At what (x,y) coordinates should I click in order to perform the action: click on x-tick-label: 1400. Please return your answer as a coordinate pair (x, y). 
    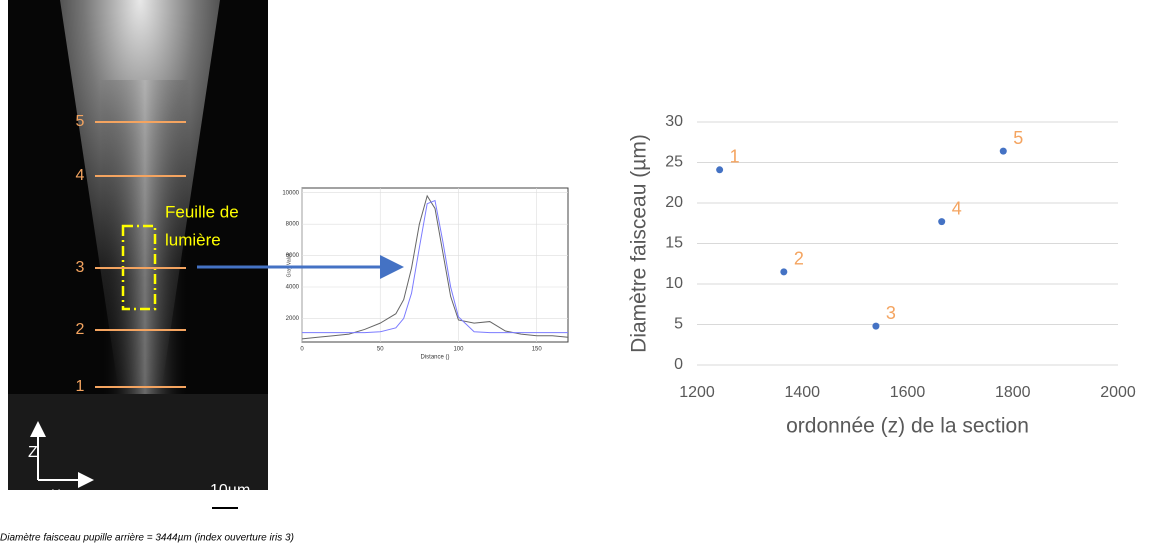
    Looking at the image, I should click on (802, 392).